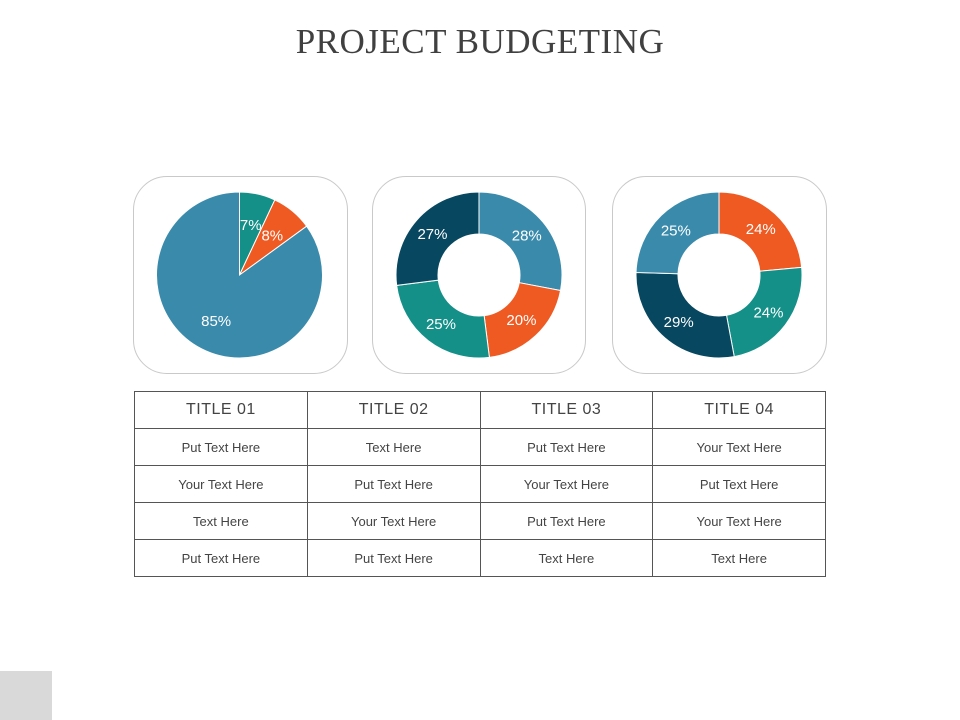  What do you see at coordinates (26, 695) in the screenshot?
I see `corner-box` at bounding box center [26, 695].